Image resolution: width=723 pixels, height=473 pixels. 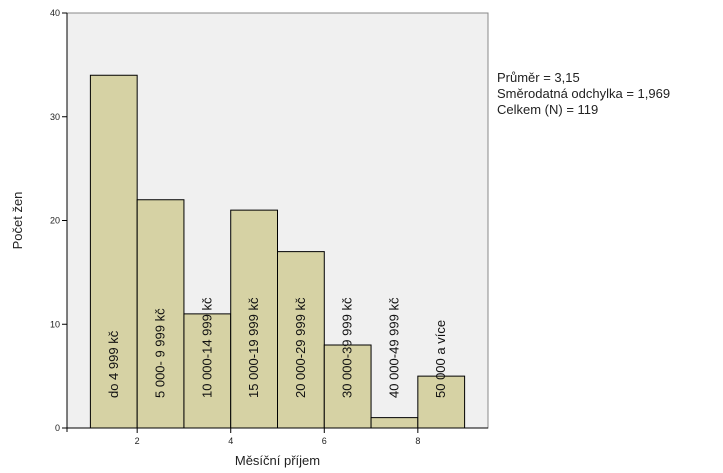 I want to click on count-label: Celkem (N) = 119, so click(x=548, y=109).